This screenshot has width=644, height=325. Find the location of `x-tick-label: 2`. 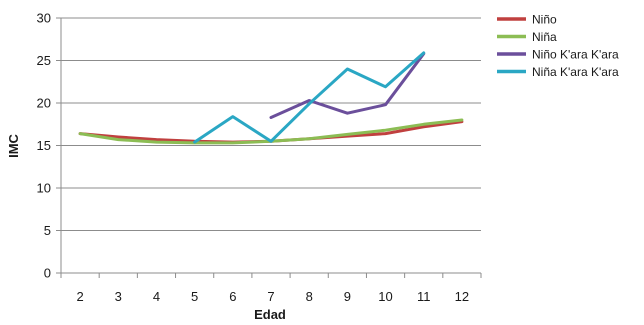

x-tick-label: 2 is located at coordinates (79, 296).